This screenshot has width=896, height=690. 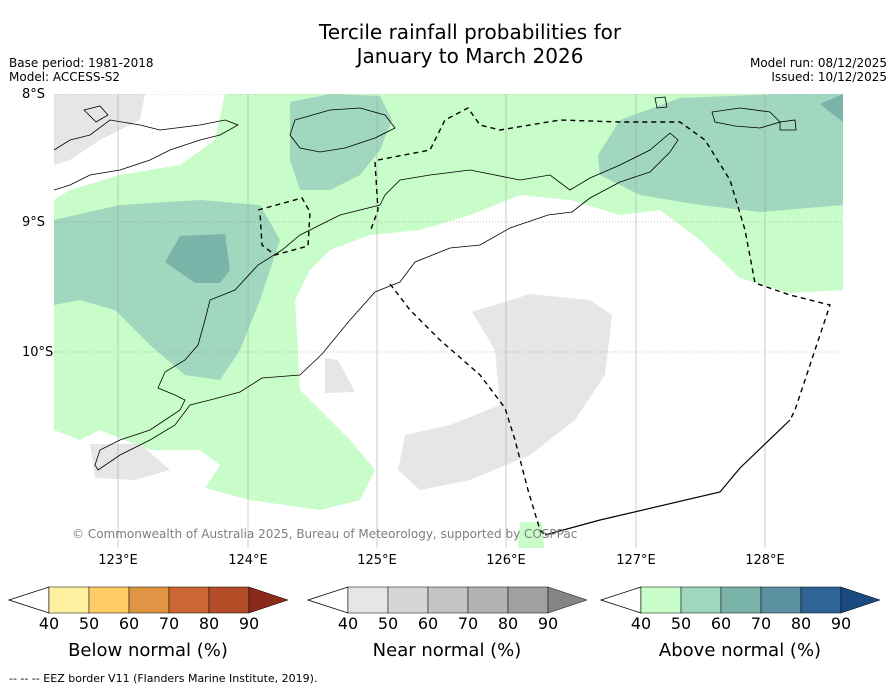 What do you see at coordinates (65, 77) in the screenshot?
I see `model-name: Model: ACCESS-S2` at bounding box center [65, 77].